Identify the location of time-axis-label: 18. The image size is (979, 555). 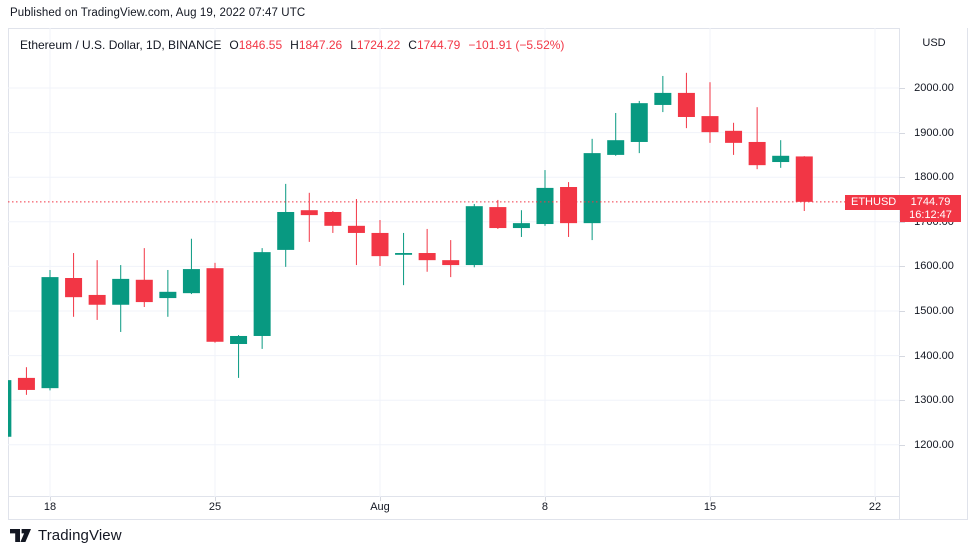
(50, 507).